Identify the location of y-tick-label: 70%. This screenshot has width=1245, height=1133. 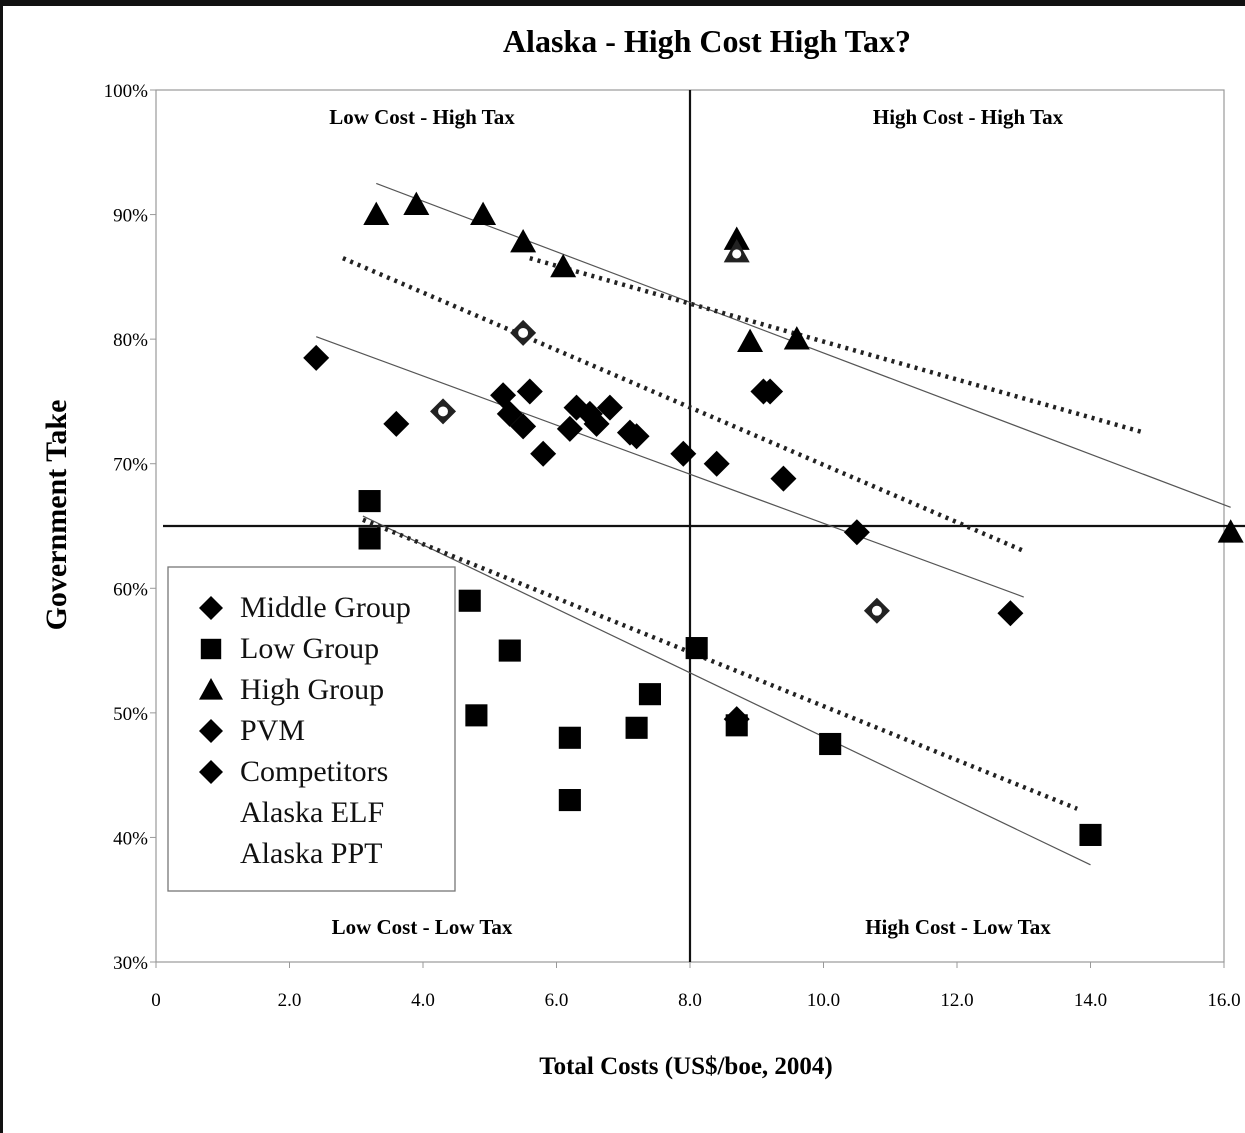
(130, 465).